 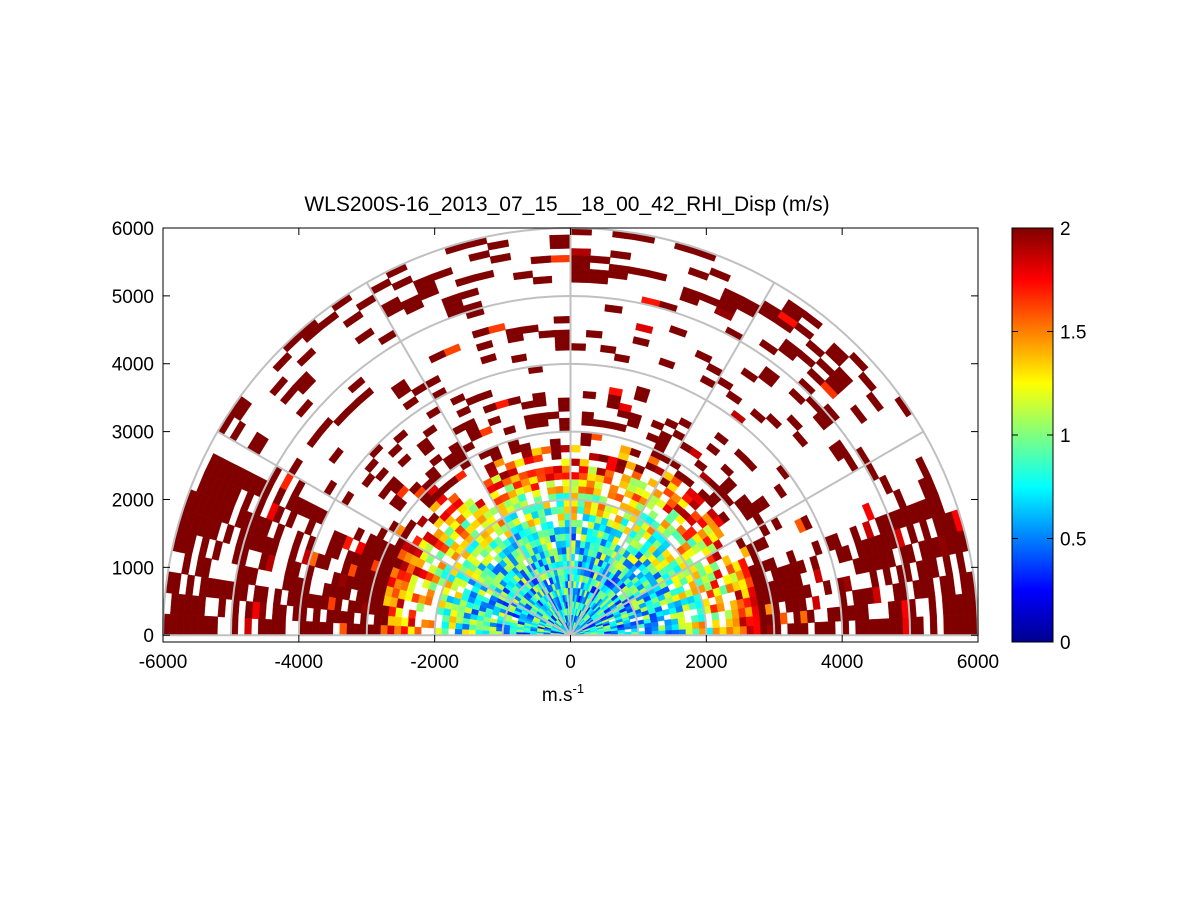 I want to click on colorbar-tick-label: 2, so click(x=1065, y=229).